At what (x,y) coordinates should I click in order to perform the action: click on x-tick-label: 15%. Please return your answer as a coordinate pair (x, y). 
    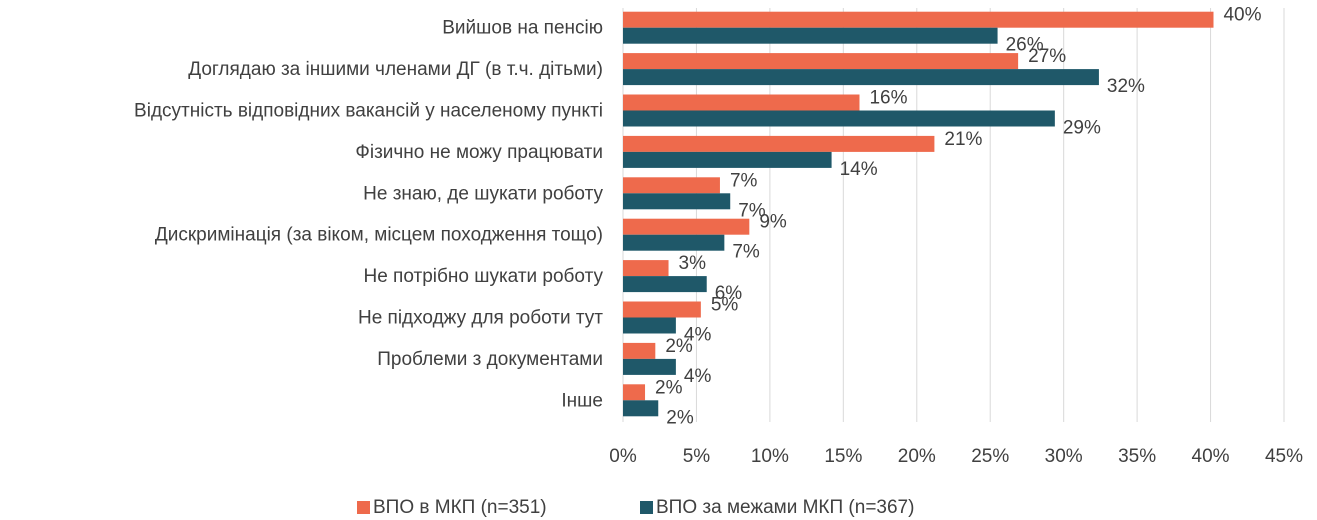
    Looking at the image, I should click on (843, 456).